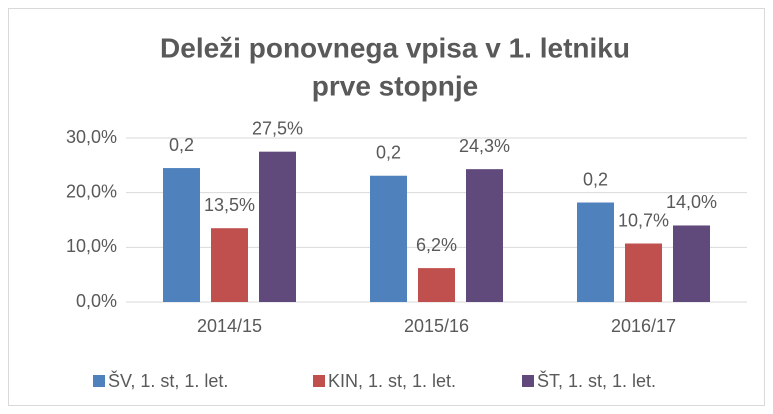 The image size is (773, 414). What do you see at coordinates (277, 128) in the screenshot?
I see `data-label: 27,5%` at bounding box center [277, 128].